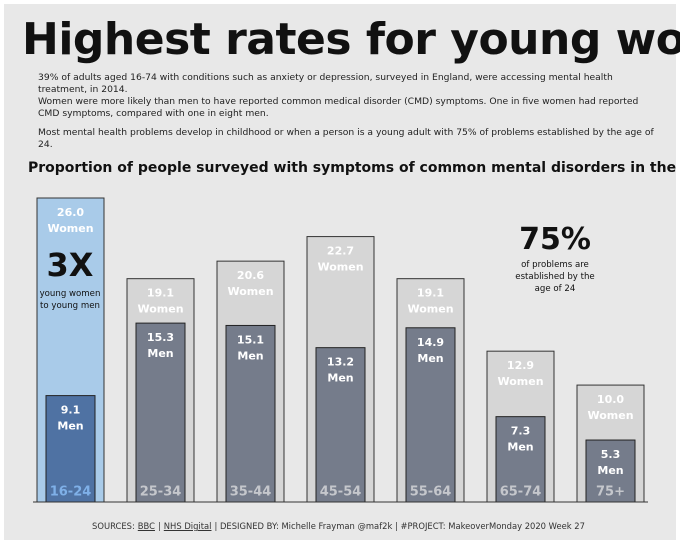  I want to click on category-label: 55-64, so click(431, 492).